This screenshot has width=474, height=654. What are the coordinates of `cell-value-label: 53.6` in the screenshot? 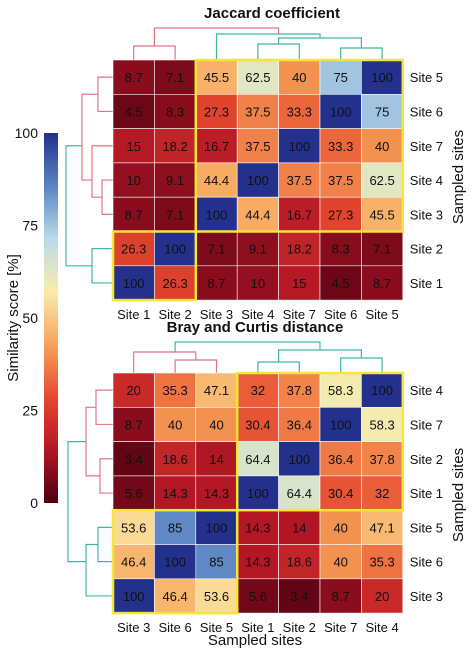 It's located at (133, 527).